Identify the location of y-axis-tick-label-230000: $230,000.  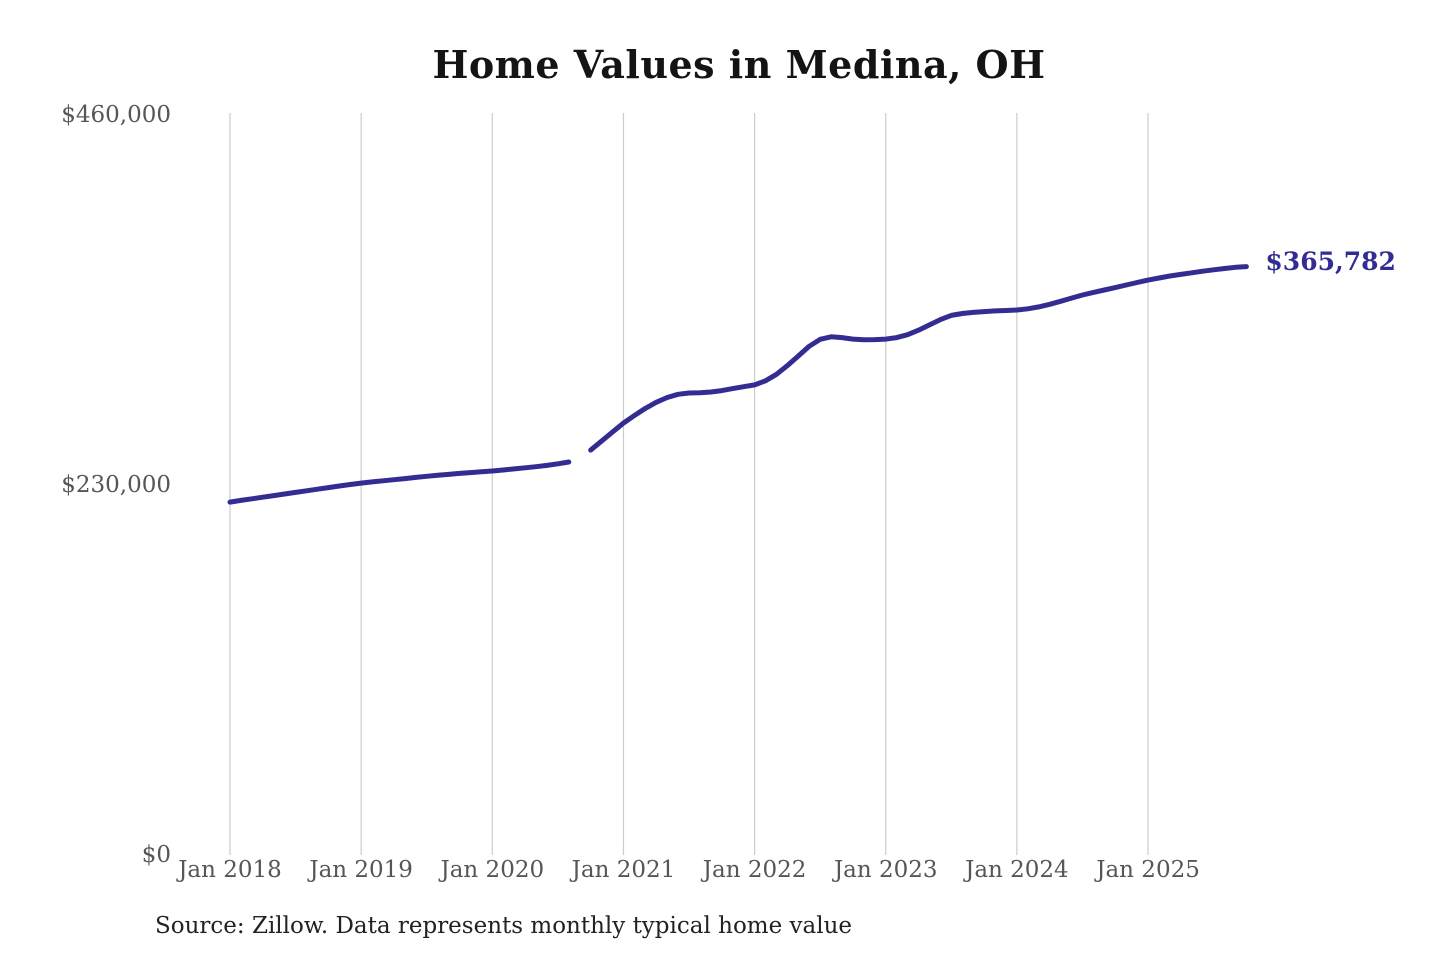
(116, 485).